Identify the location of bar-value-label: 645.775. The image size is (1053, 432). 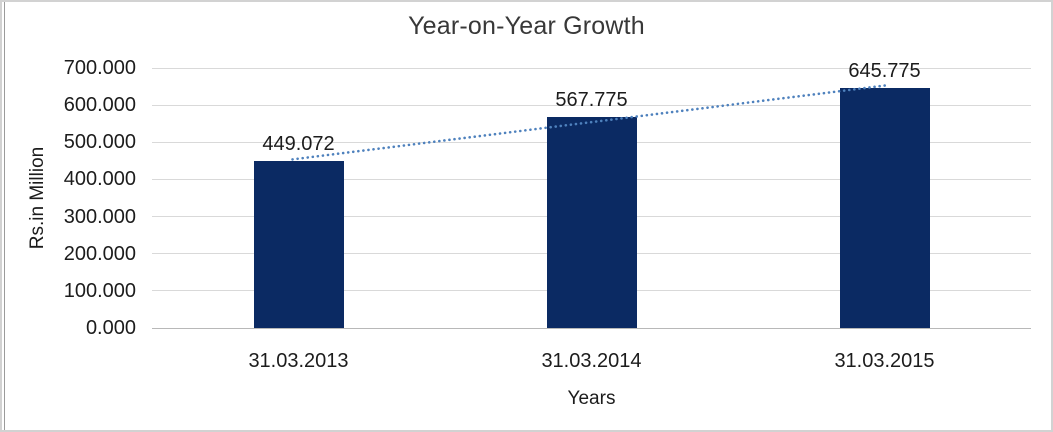
(884, 71).